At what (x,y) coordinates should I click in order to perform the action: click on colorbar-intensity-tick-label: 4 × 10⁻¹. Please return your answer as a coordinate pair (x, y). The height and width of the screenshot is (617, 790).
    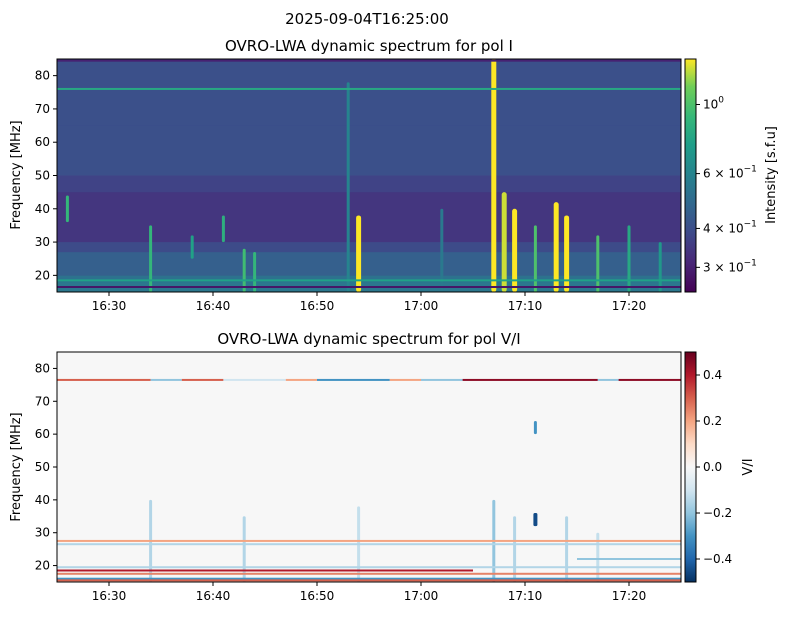
    Looking at the image, I should click on (730, 227).